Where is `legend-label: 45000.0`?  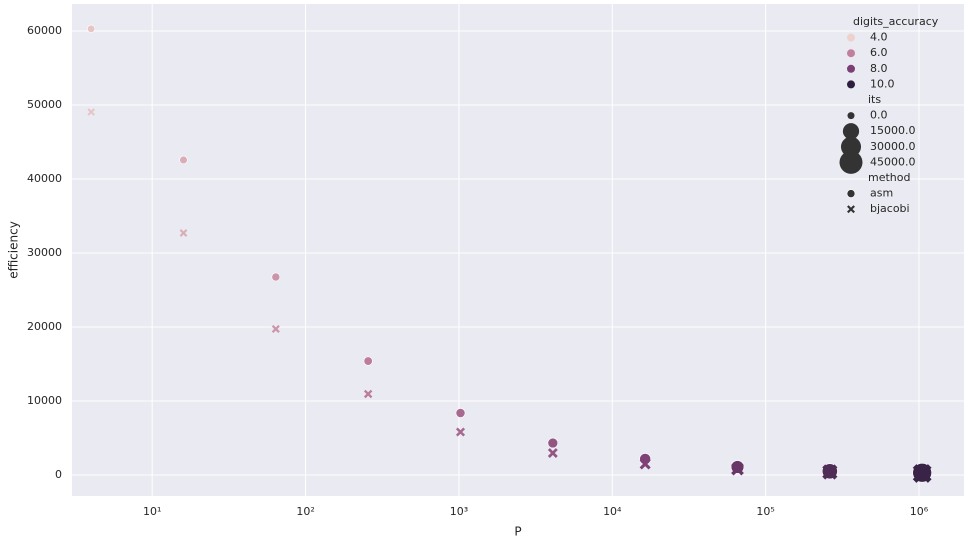
legend-label: 45000.0 is located at coordinates (893, 161).